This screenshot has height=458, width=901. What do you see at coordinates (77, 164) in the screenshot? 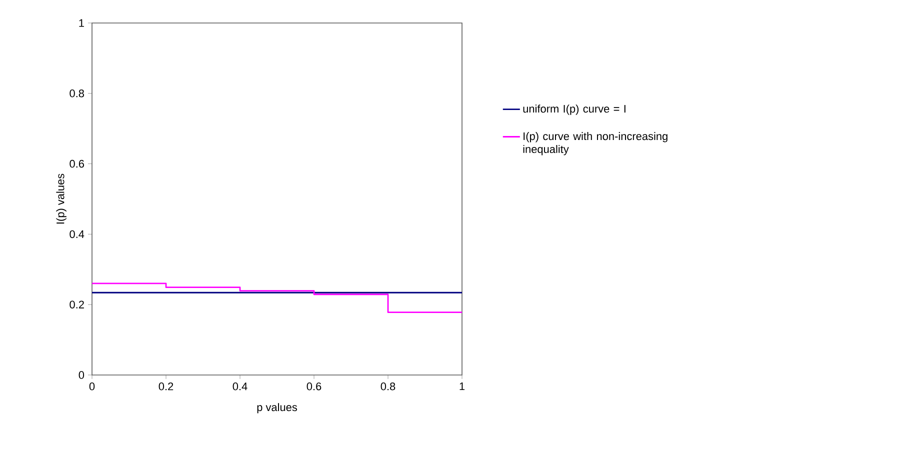
I see `y-tick-label: 0.6` at bounding box center [77, 164].